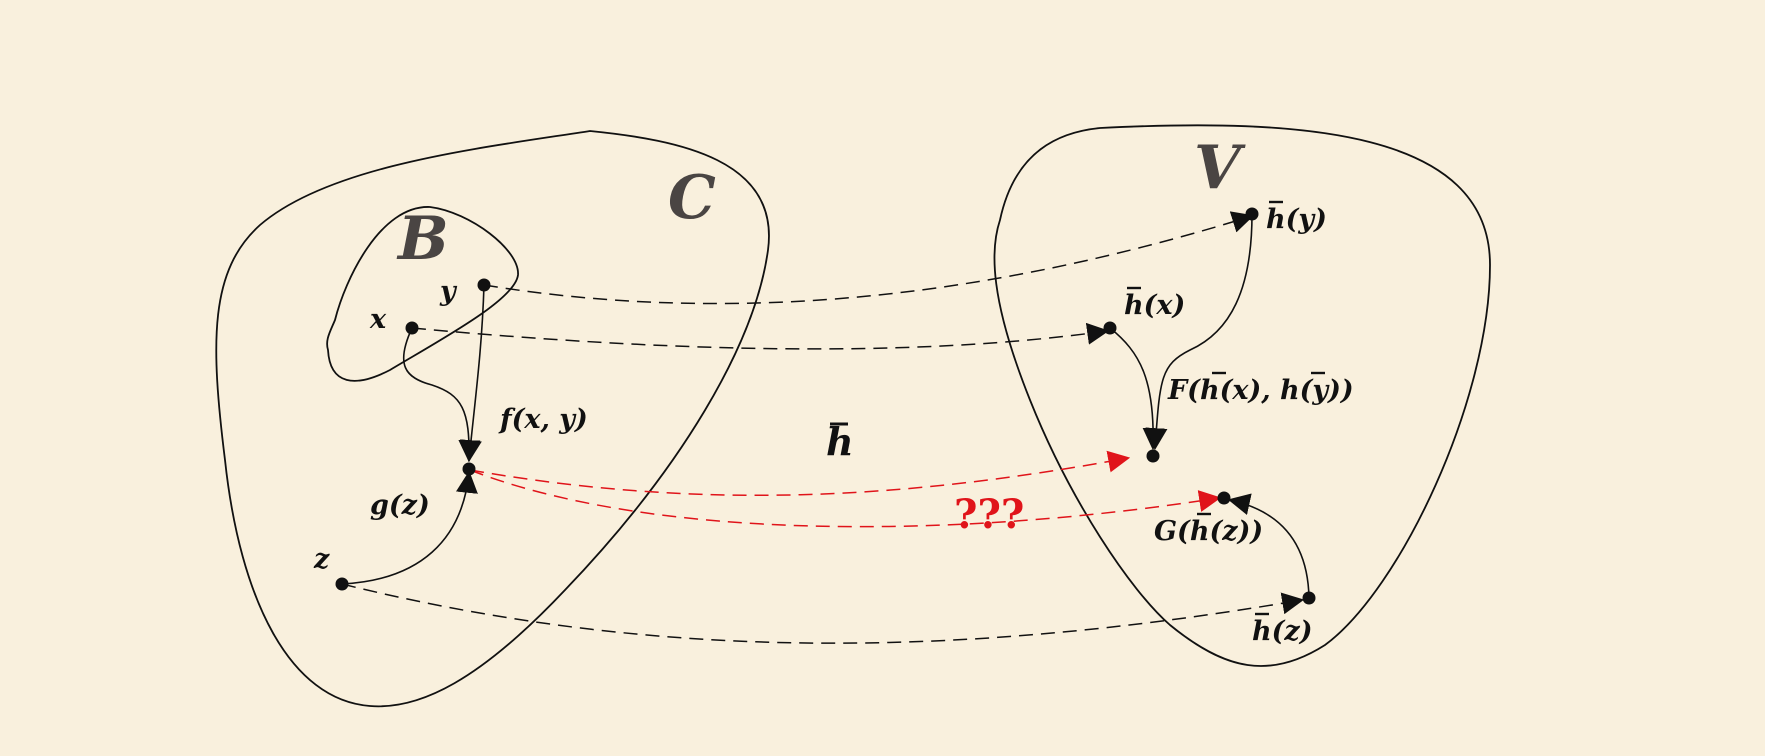  I want to click on label-z: z, so click(321, 559).